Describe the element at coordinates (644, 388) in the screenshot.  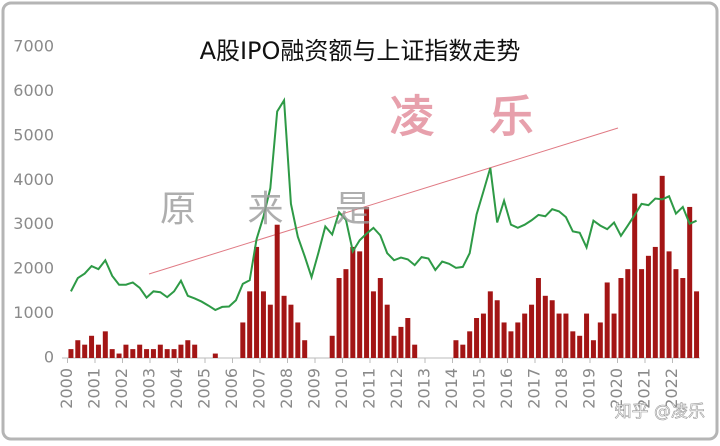
I see `x-tick-label: 2021` at that location.